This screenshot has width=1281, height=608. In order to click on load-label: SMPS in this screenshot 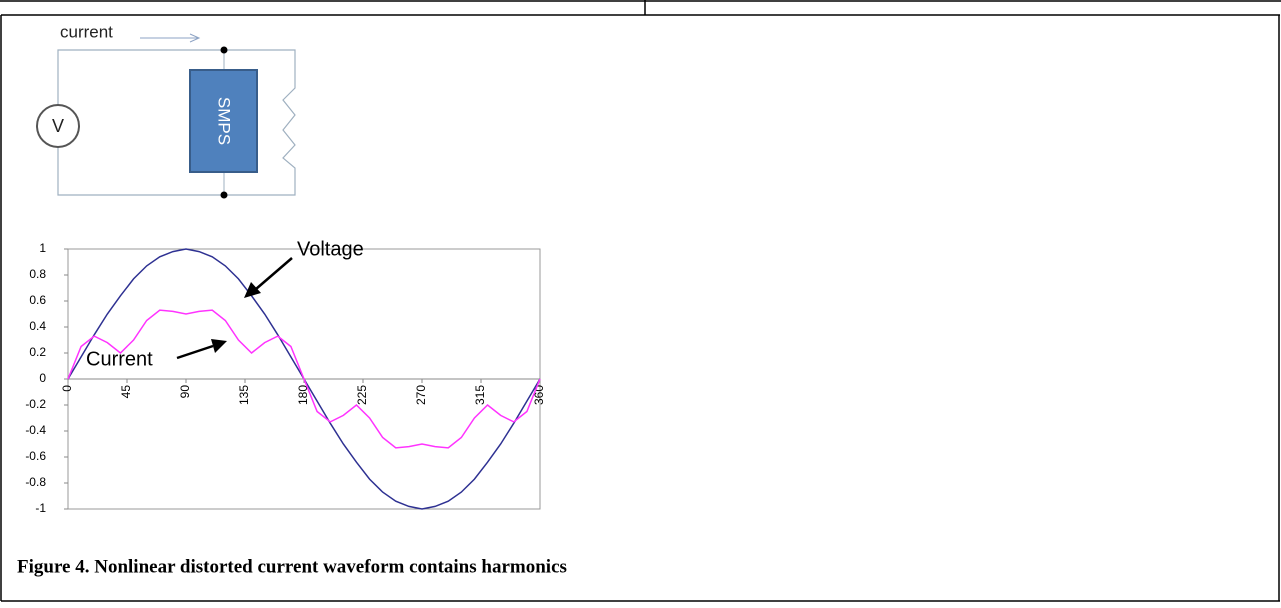, I will do `click(224, 121)`.